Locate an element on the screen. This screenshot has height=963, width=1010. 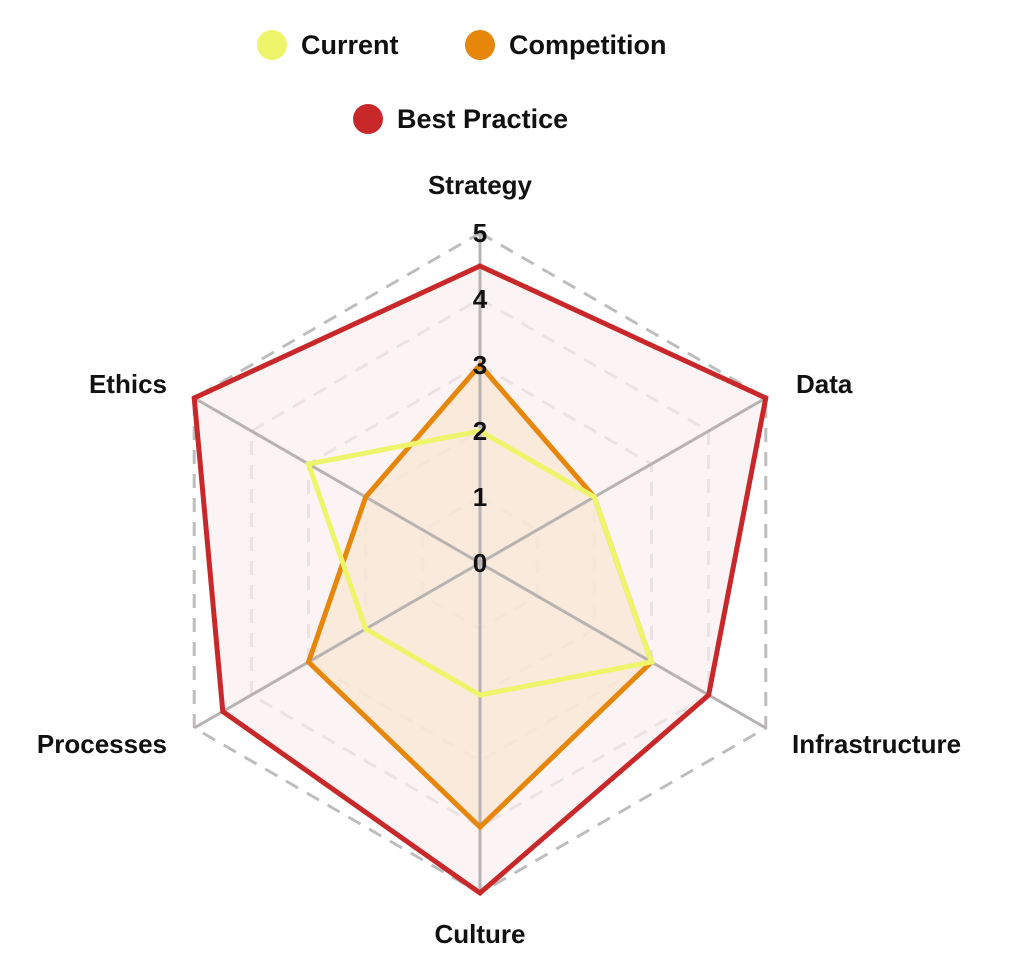
tick-labels: 0 1 2 3 4 5 is located at coordinates (480, 398).